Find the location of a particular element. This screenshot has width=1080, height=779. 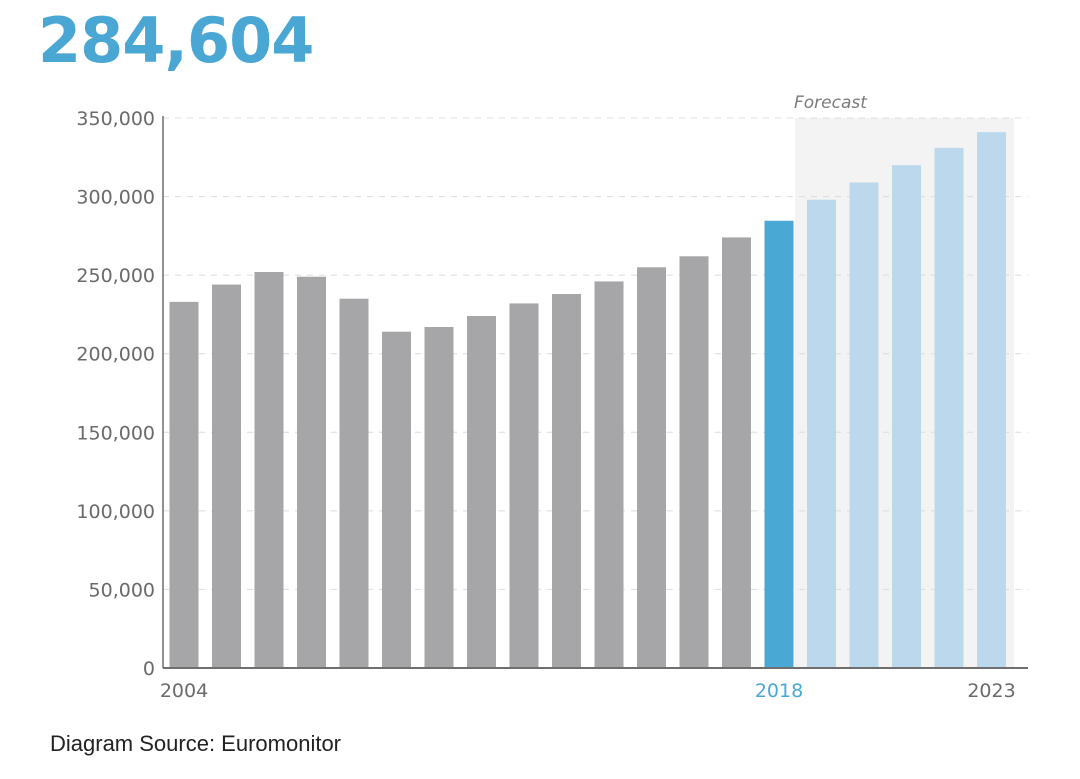

bar-2008 is located at coordinates (354, 483).